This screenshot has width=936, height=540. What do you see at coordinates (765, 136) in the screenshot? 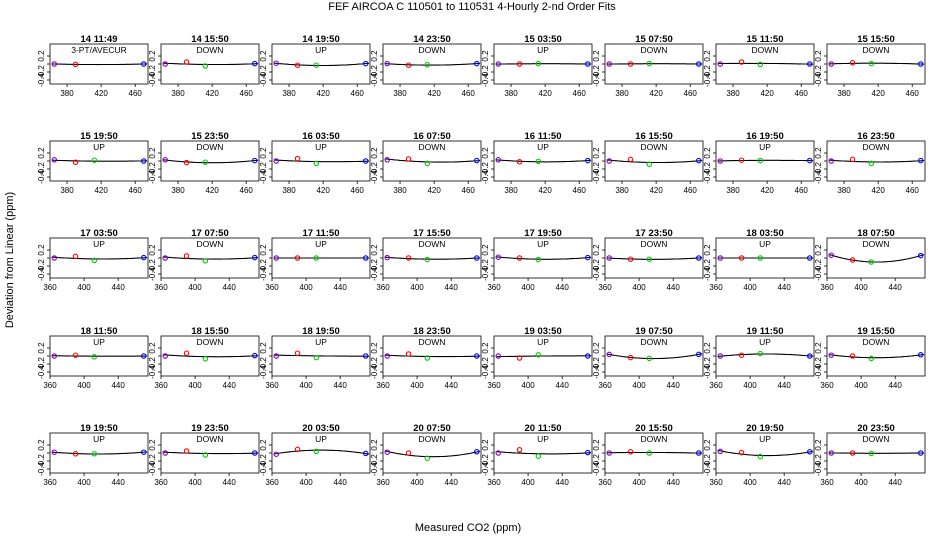
I see `panel-title: 16 19:50` at bounding box center [765, 136].